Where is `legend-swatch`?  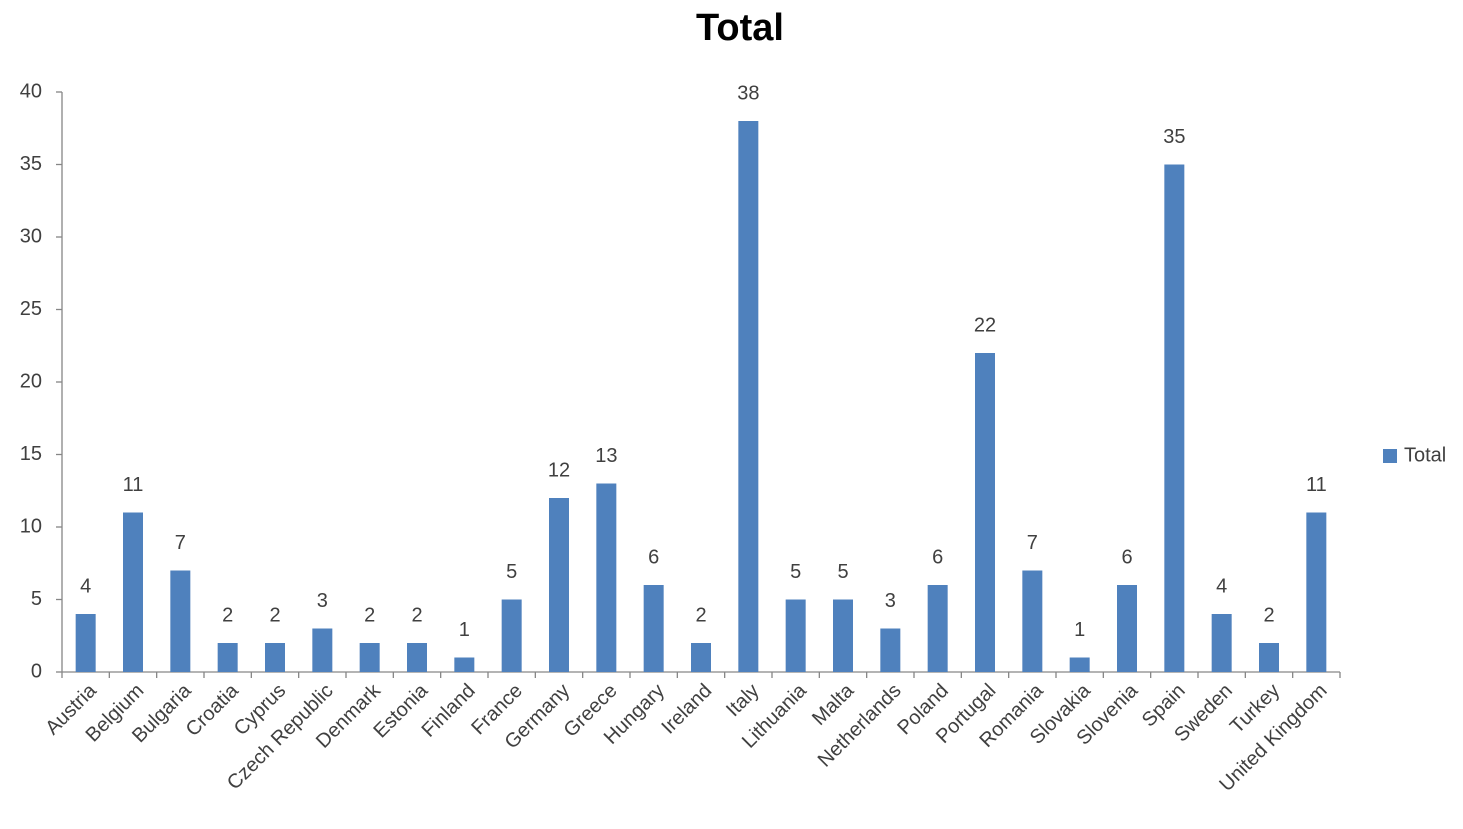
legend-swatch is located at coordinates (1390, 456).